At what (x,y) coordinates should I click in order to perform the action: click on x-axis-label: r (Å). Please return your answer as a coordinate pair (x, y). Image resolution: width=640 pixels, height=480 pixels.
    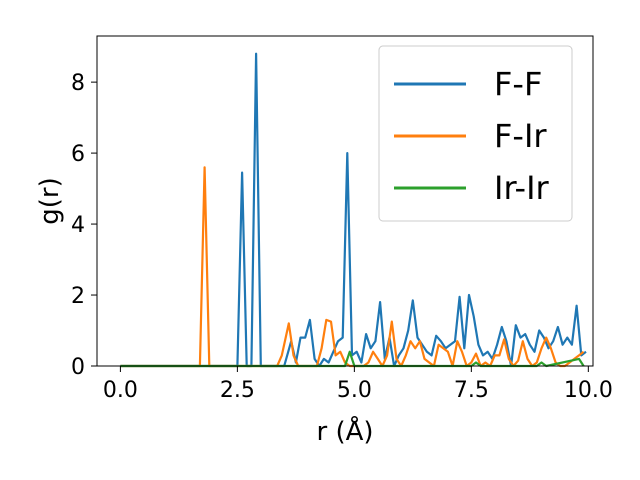
    Looking at the image, I should click on (344, 431).